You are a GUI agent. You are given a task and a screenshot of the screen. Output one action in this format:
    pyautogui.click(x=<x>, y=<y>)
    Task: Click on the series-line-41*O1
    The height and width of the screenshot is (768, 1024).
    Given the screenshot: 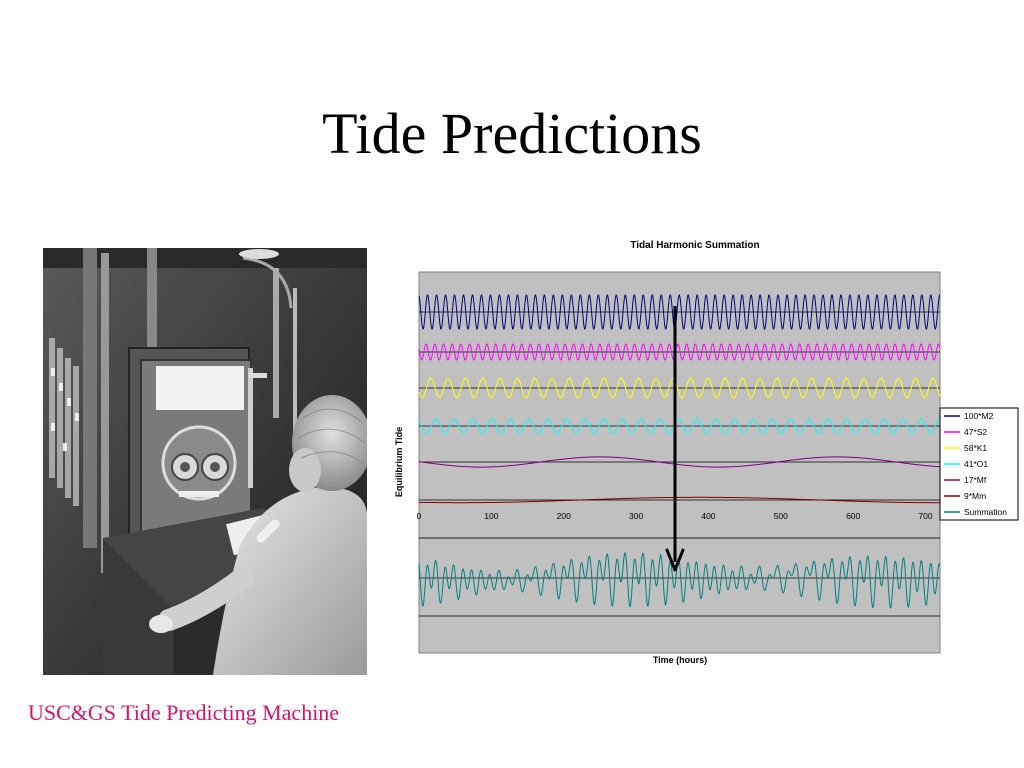 What is the action you would take?
    pyautogui.click(x=679, y=426)
    